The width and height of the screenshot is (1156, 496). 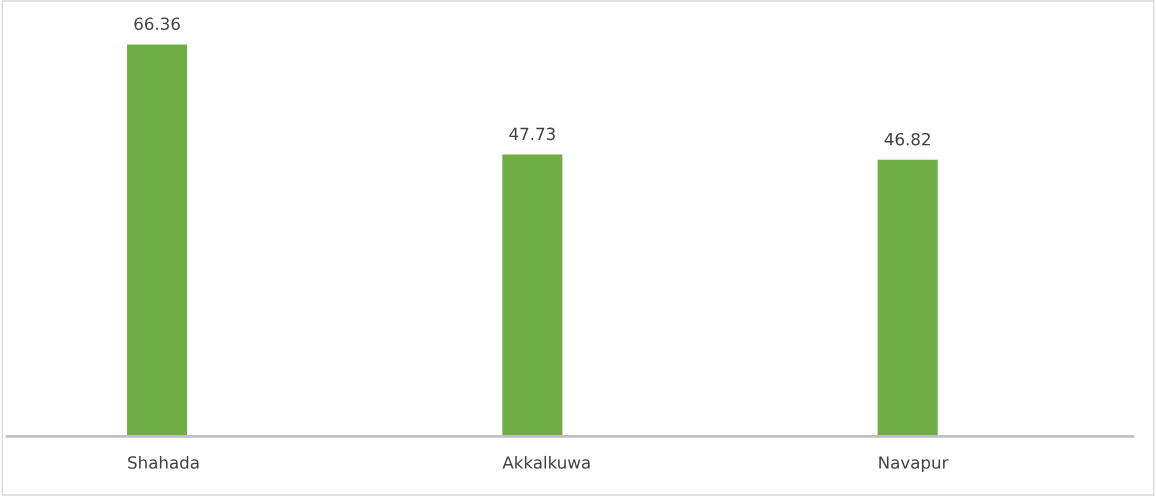 What do you see at coordinates (914, 464) in the screenshot?
I see `x-tick-label: Navapur` at bounding box center [914, 464].